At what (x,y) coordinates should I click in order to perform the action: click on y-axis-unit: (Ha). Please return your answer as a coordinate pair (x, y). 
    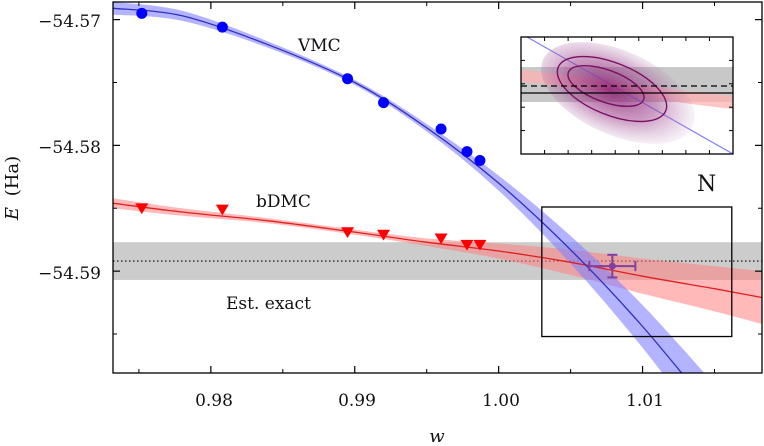
    Looking at the image, I should click on (12, 176).